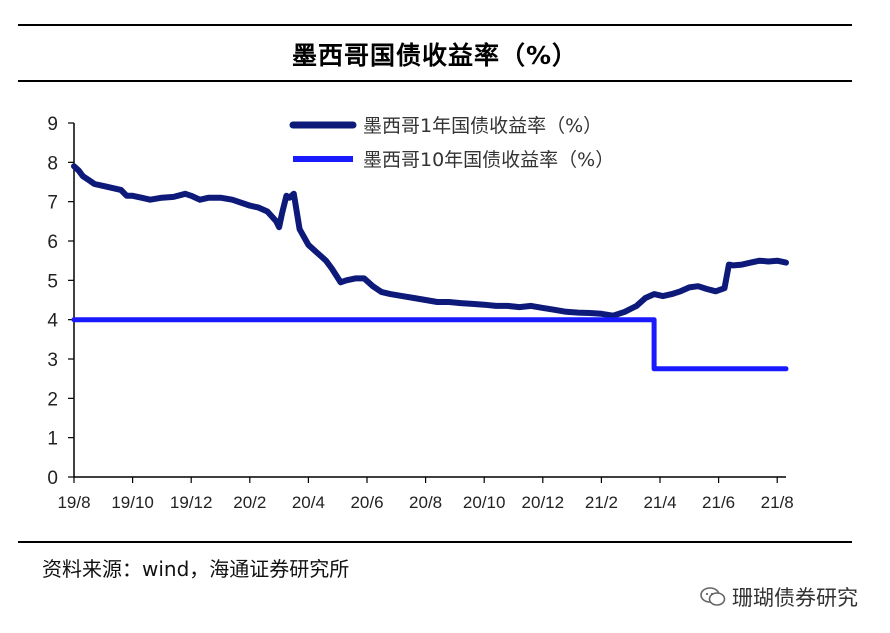 This screenshot has height=633, width=890. Describe the element at coordinates (52, 124) in the screenshot. I see `y-tick-label: 9` at that location.